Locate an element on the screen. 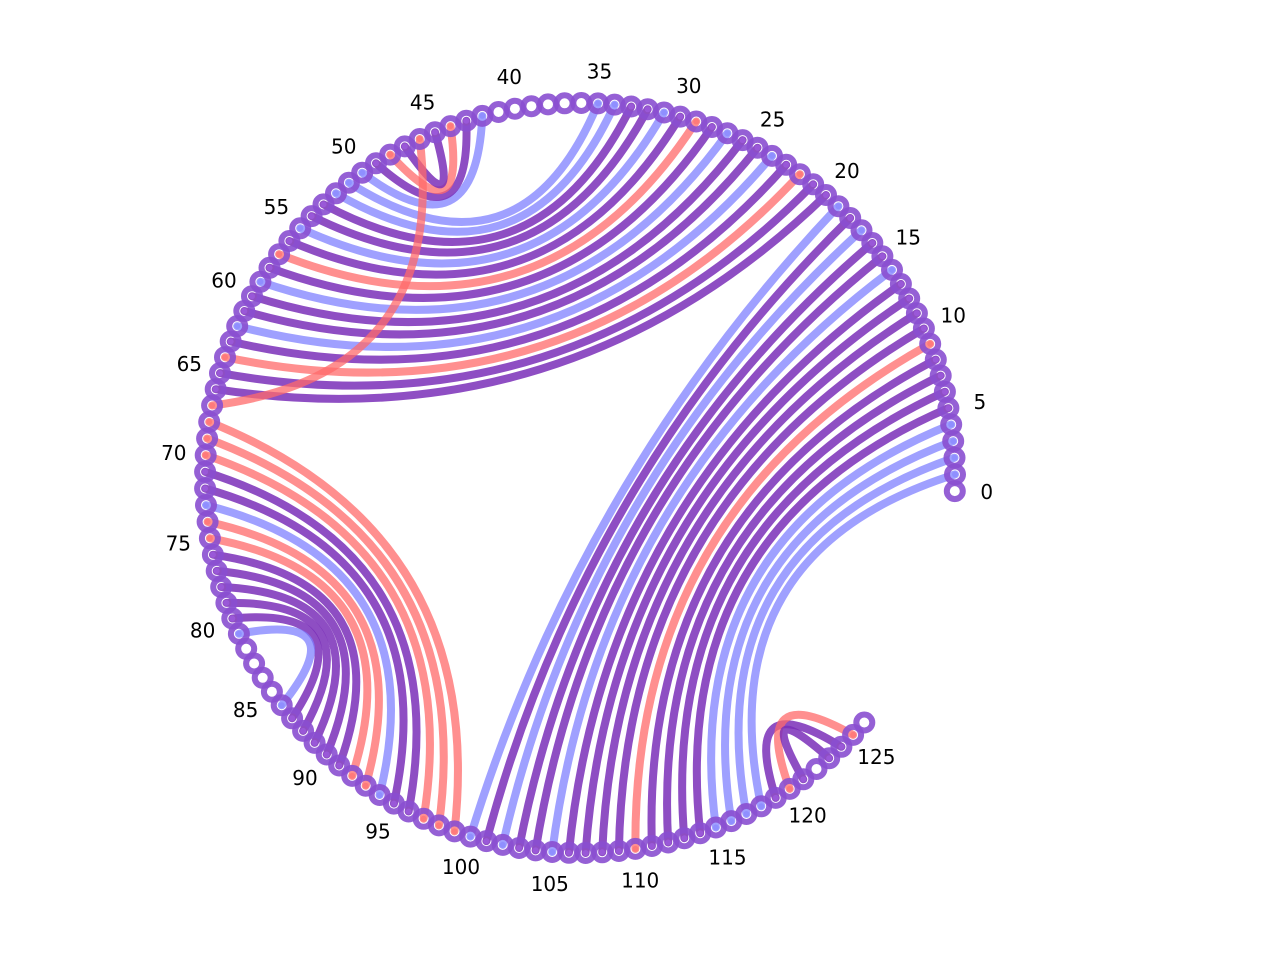 The height and width of the screenshot is (960, 1280). node-label-80: 80 is located at coordinates (202, 631).